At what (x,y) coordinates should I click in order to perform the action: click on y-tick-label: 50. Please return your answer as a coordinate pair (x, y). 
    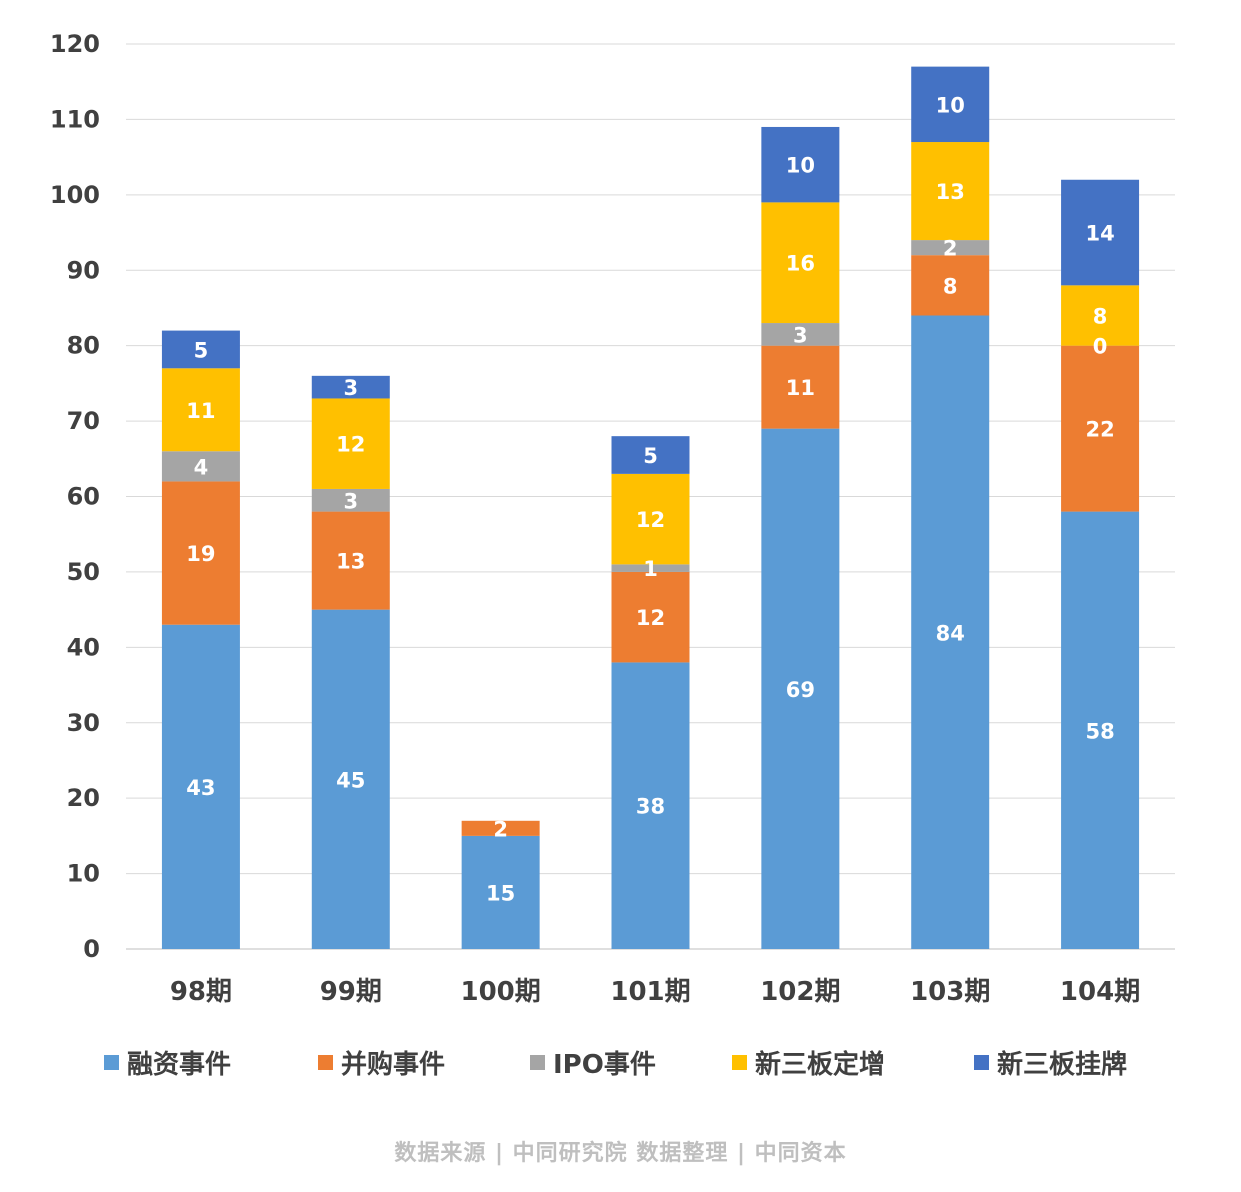
    Looking at the image, I should click on (83, 572).